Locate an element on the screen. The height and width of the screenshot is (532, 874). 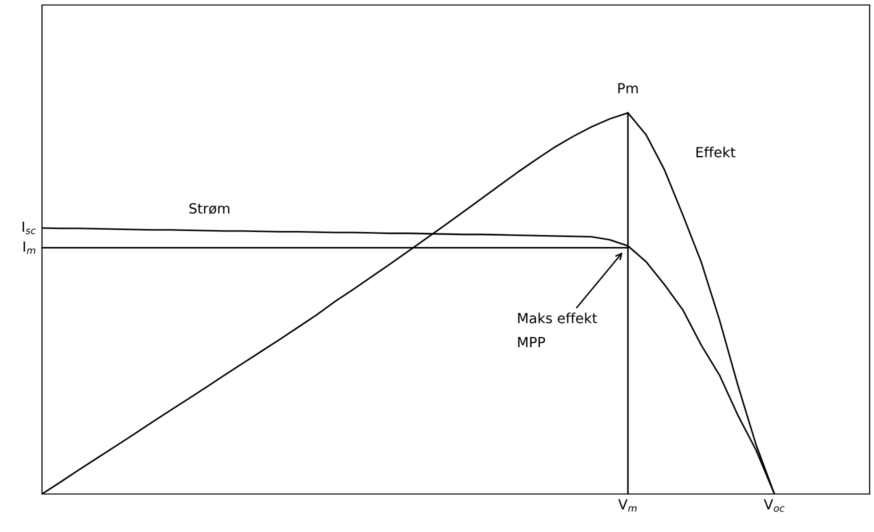
annotation: I$_{m}$ is located at coordinates (30, 247).